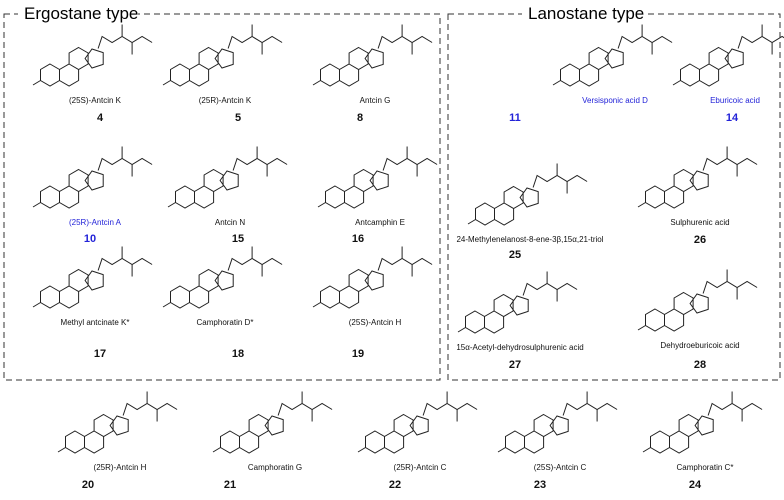 This screenshot has height=500, width=784. What do you see at coordinates (375, 322) in the screenshot?
I see `compound-name: (25S)-Antcin H` at bounding box center [375, 322].